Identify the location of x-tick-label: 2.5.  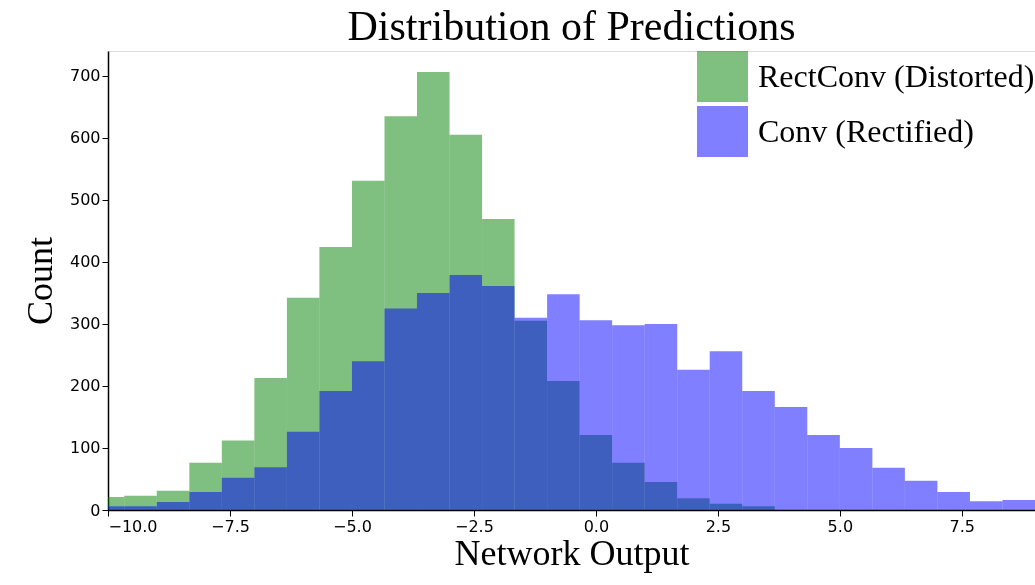
(718, 526).